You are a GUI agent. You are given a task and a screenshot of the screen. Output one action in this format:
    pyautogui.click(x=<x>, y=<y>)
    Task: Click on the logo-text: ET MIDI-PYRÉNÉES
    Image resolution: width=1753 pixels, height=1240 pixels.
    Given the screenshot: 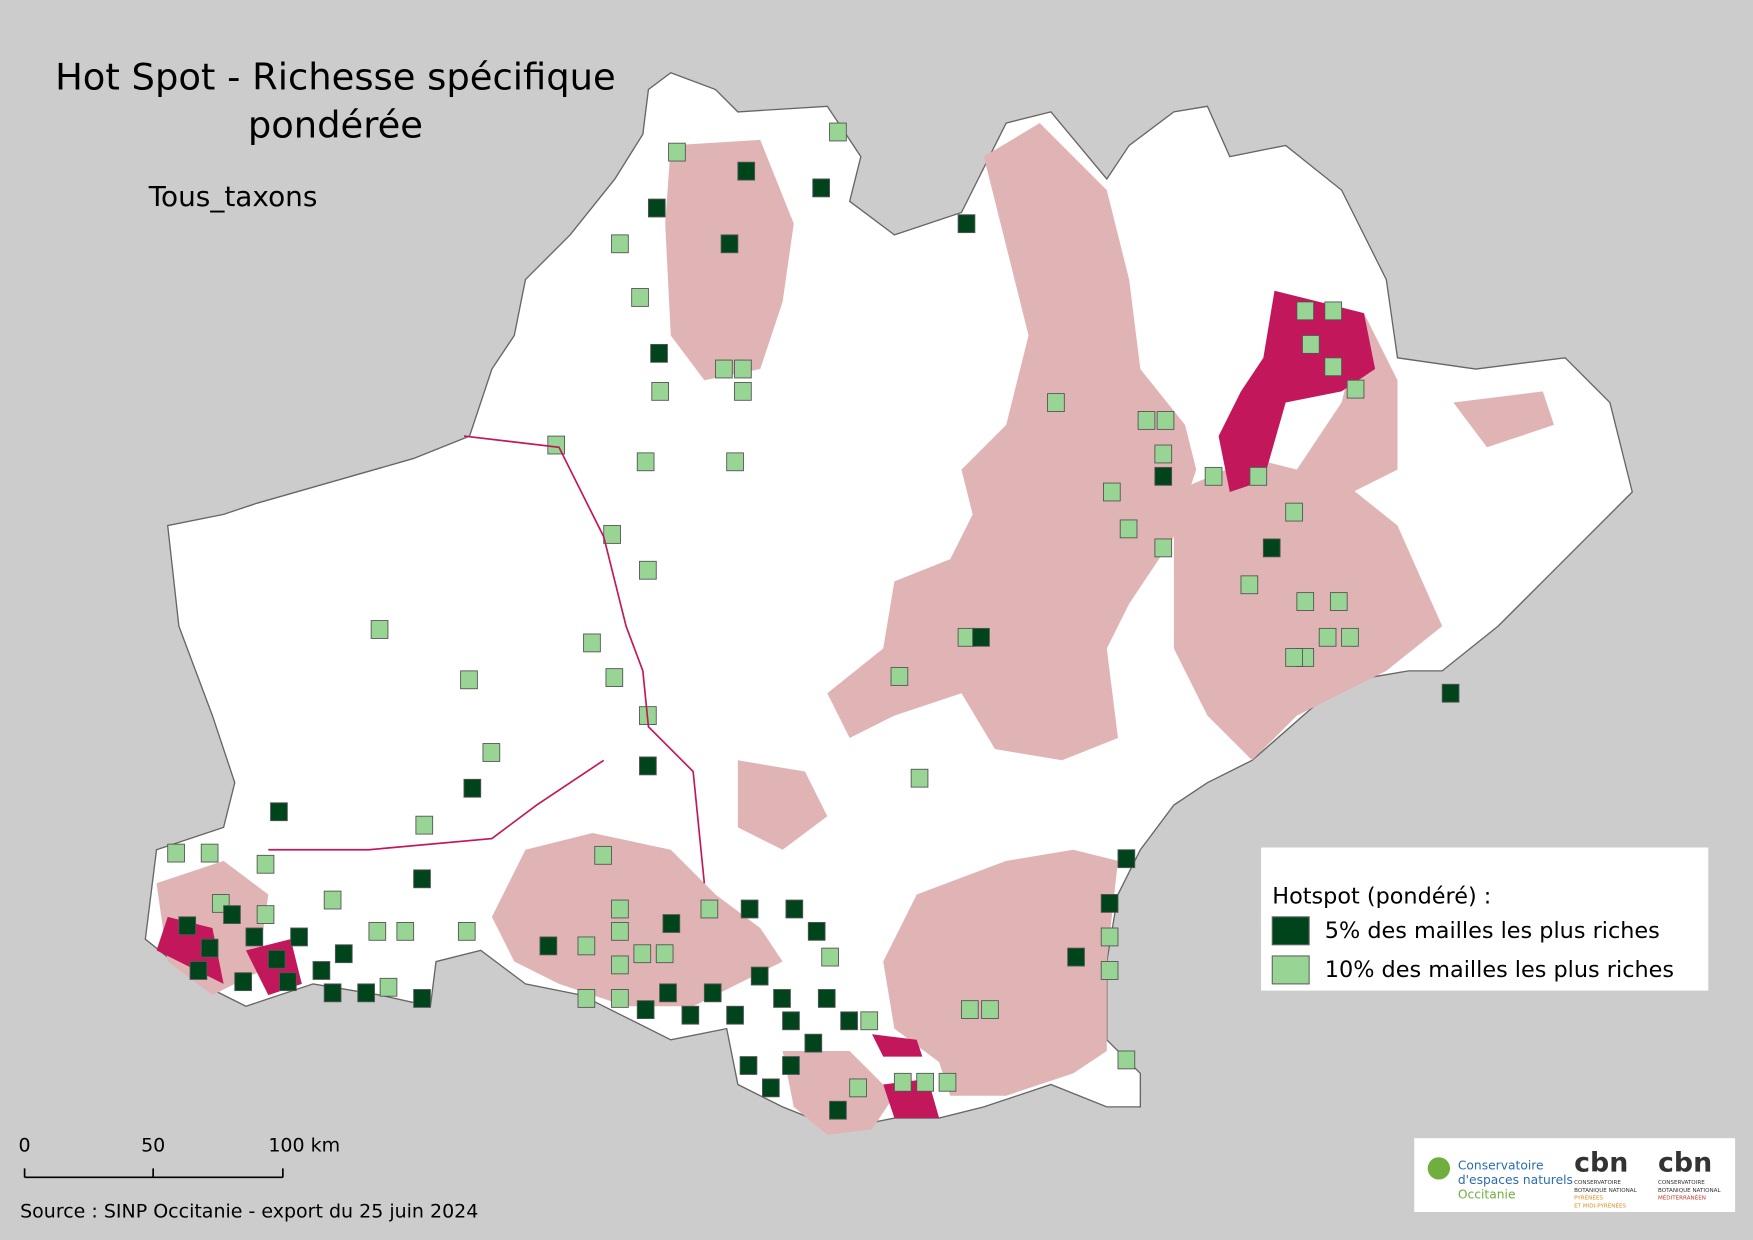 What is the action you would take?
    pyautogui.click(x=1600, y=1206)
    